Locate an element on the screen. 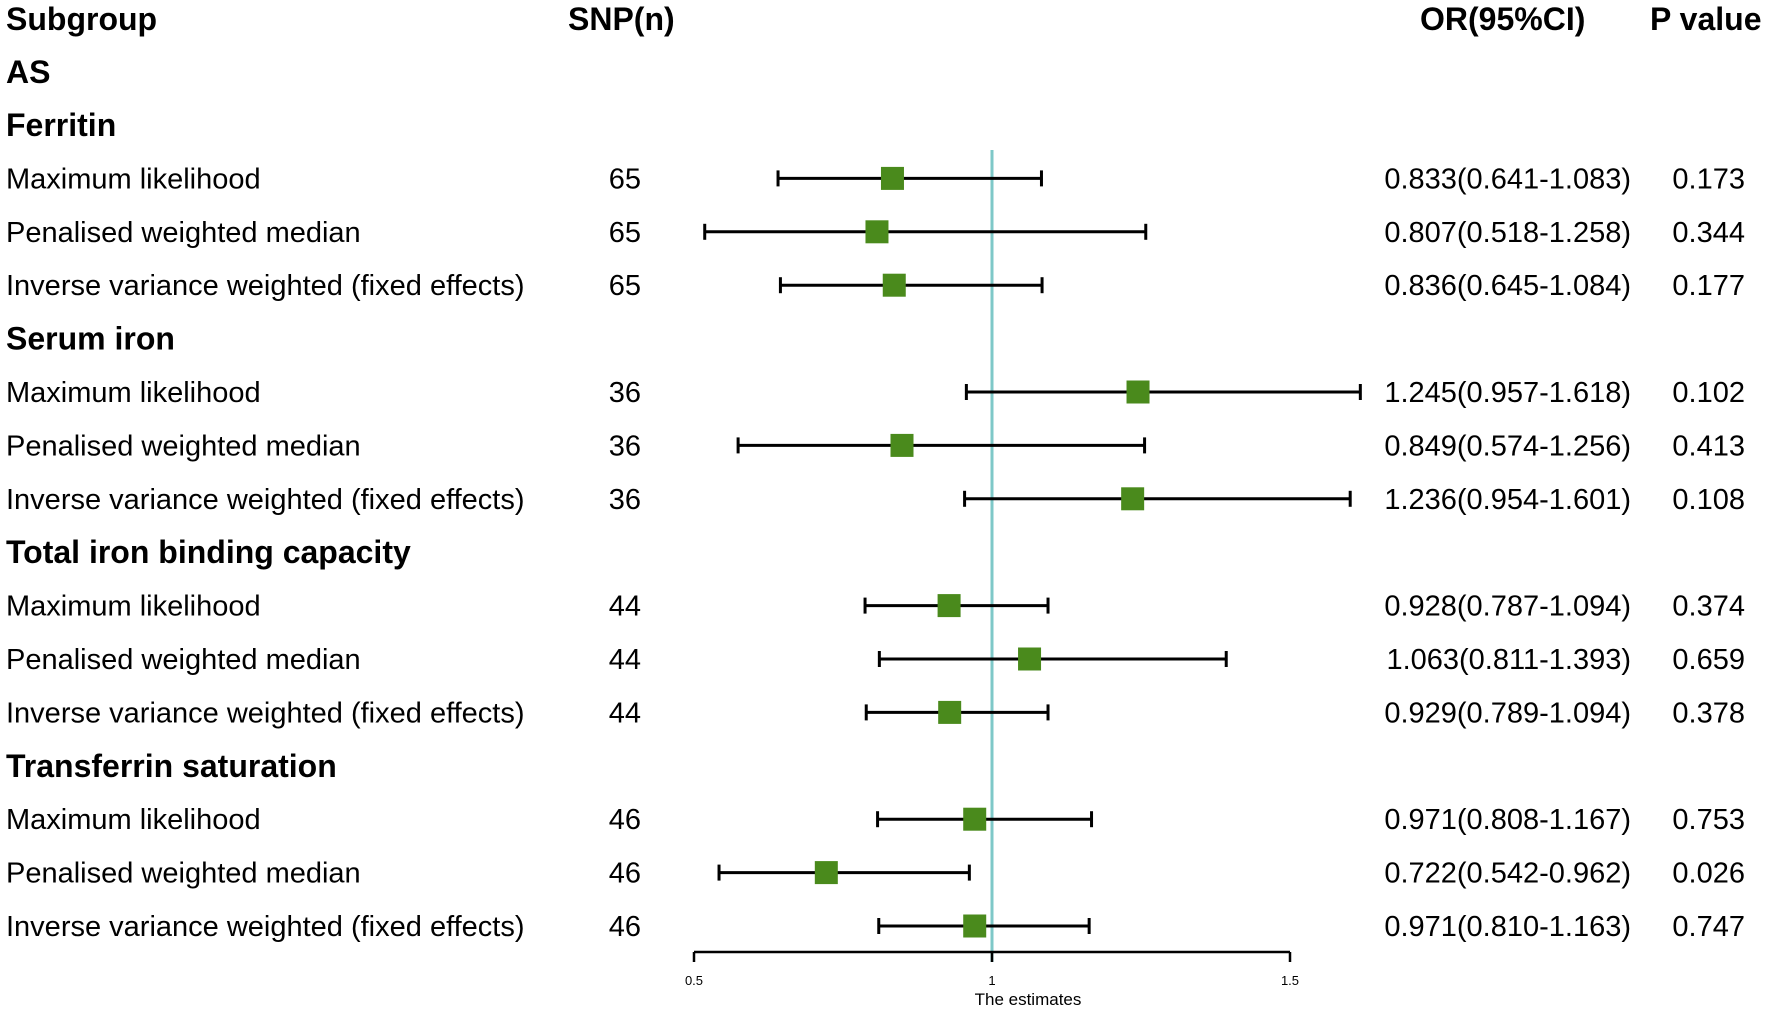  or-ci-text: 0.971(0.808-1.167) is located at coordinates (1507, 820).